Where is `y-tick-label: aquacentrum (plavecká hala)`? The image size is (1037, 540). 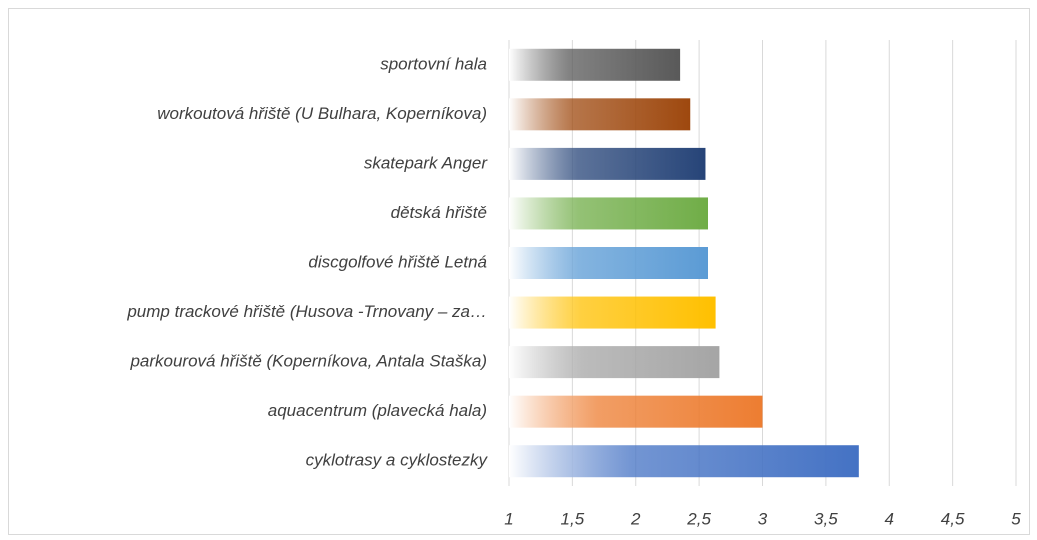 y-tick-label: aquacentrum (plavecká hala) is located at coordinates (377, 410).